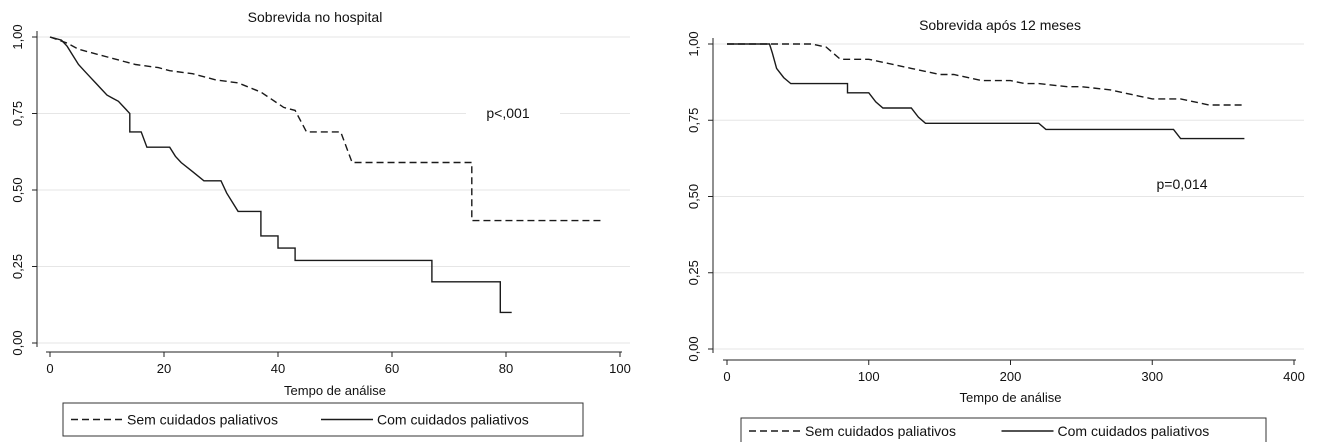 Image resolution: width=1318 pixels, height=442 pixels. Describe the element at coordinates (1152, 376) in the screenshot. I see `x-tick-label: 300` at that location.